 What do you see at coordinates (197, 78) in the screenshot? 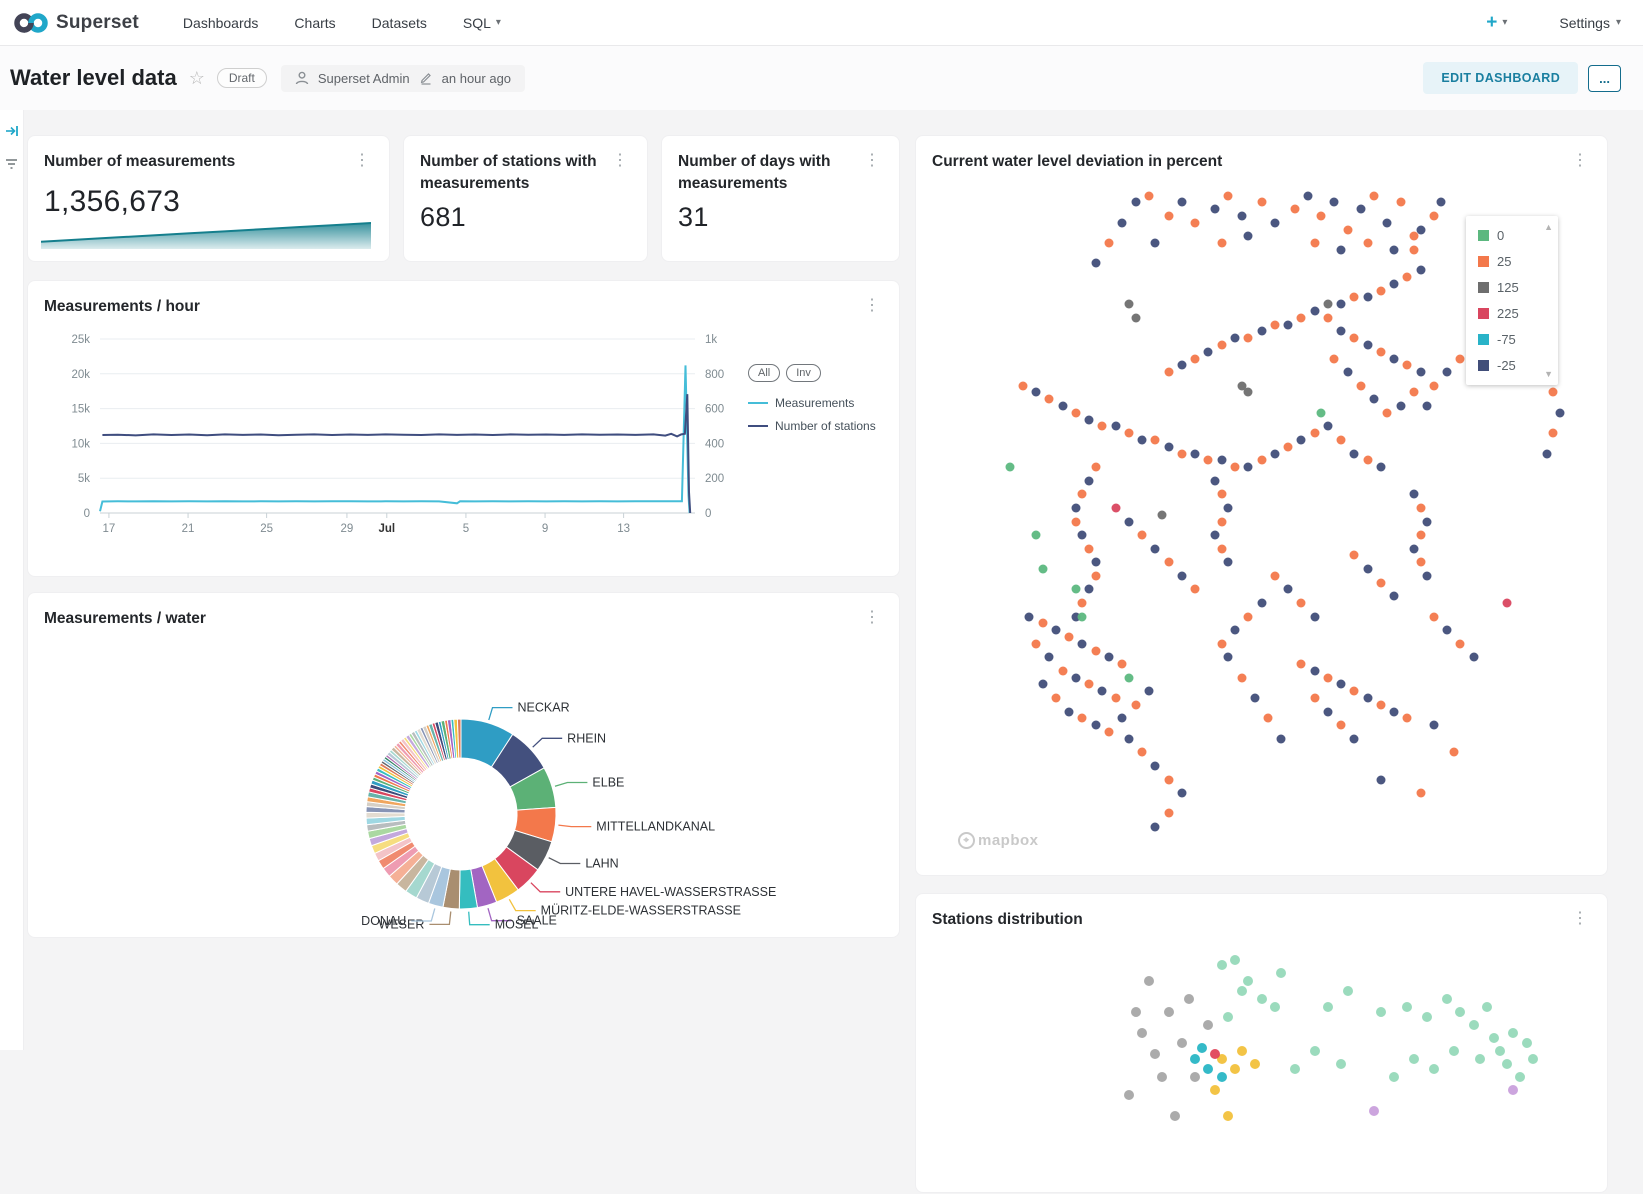
I see `favorite-star-icon: ☆` at bounding box center [197, 78].